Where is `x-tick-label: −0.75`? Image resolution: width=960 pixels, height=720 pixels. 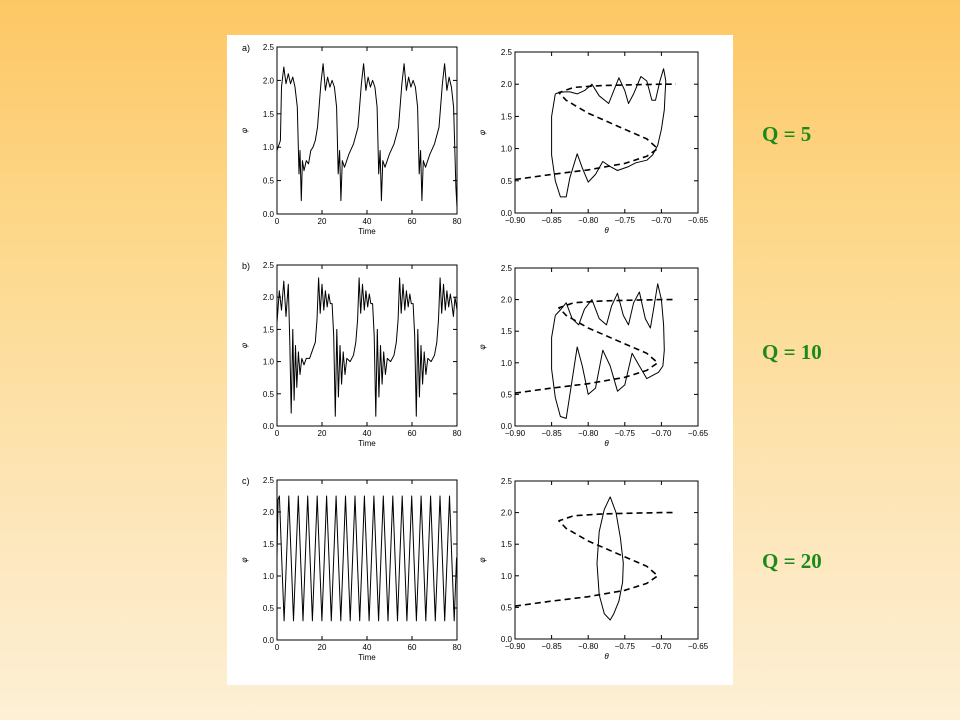
x-tick-label: −0.75 is located at coordinates (625, 433).